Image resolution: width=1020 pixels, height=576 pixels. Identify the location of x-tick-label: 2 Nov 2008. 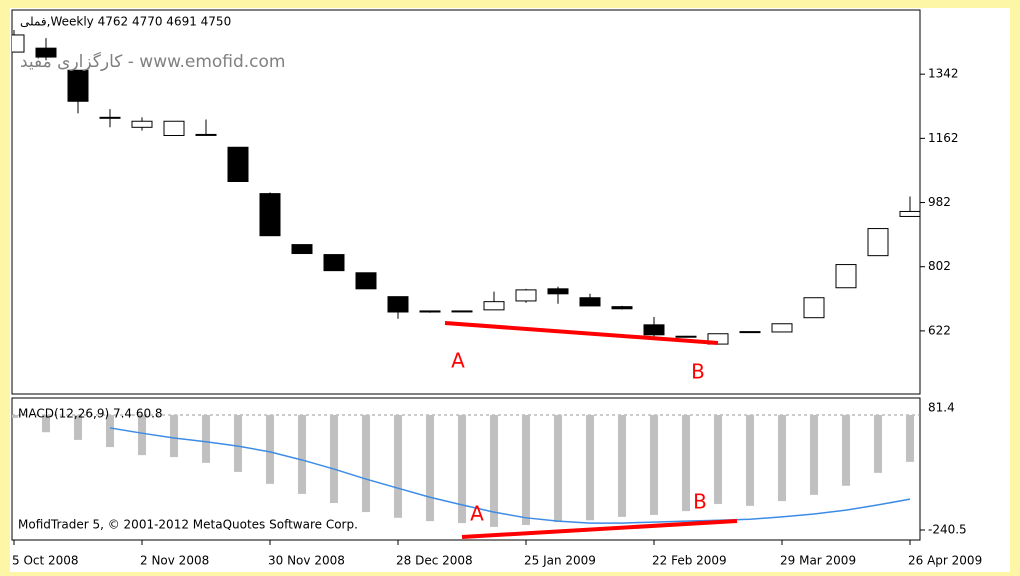
(174, 561).